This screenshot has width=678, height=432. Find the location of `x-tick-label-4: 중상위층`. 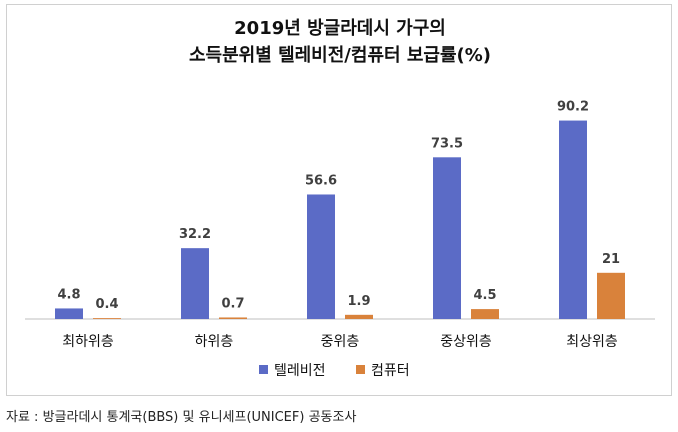

x-tick-label-4: 중상위층 is located at coordinates (466, 342).